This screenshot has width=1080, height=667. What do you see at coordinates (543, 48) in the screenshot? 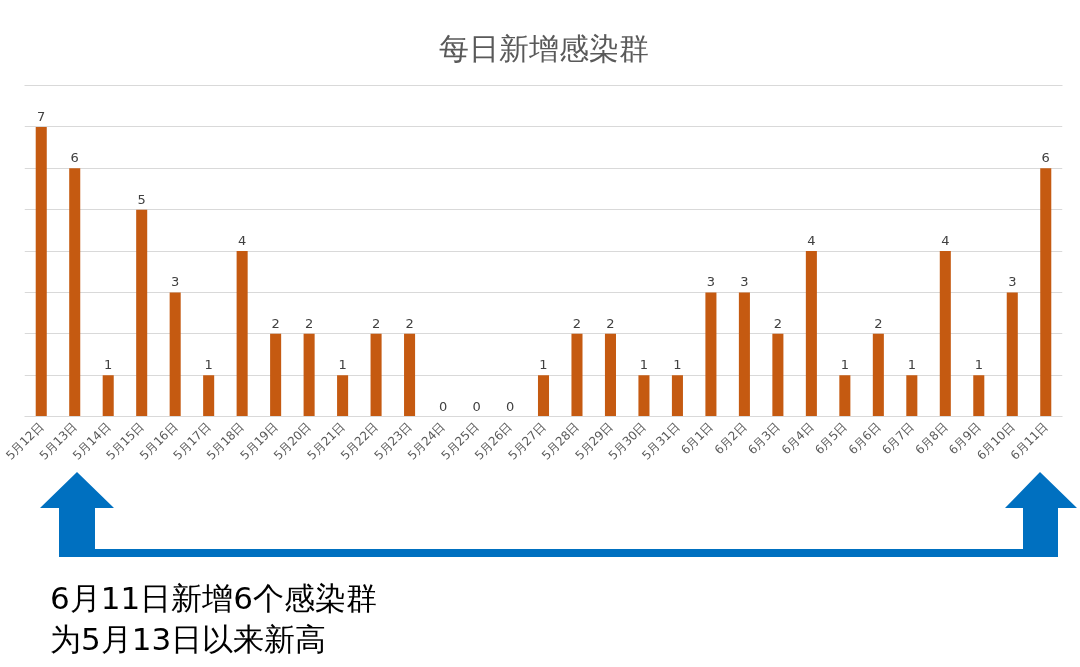
I see `chart-title: 每日新增感染群` at bounding box center [543, 48].